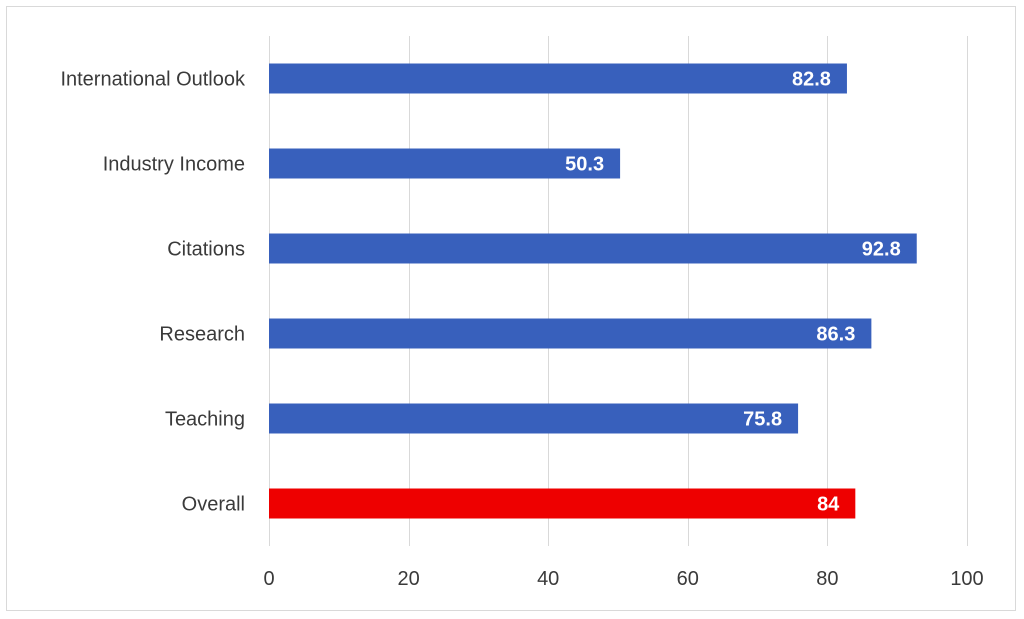  I want to click on data-label-teaching: 75.8, so click(762, 420).